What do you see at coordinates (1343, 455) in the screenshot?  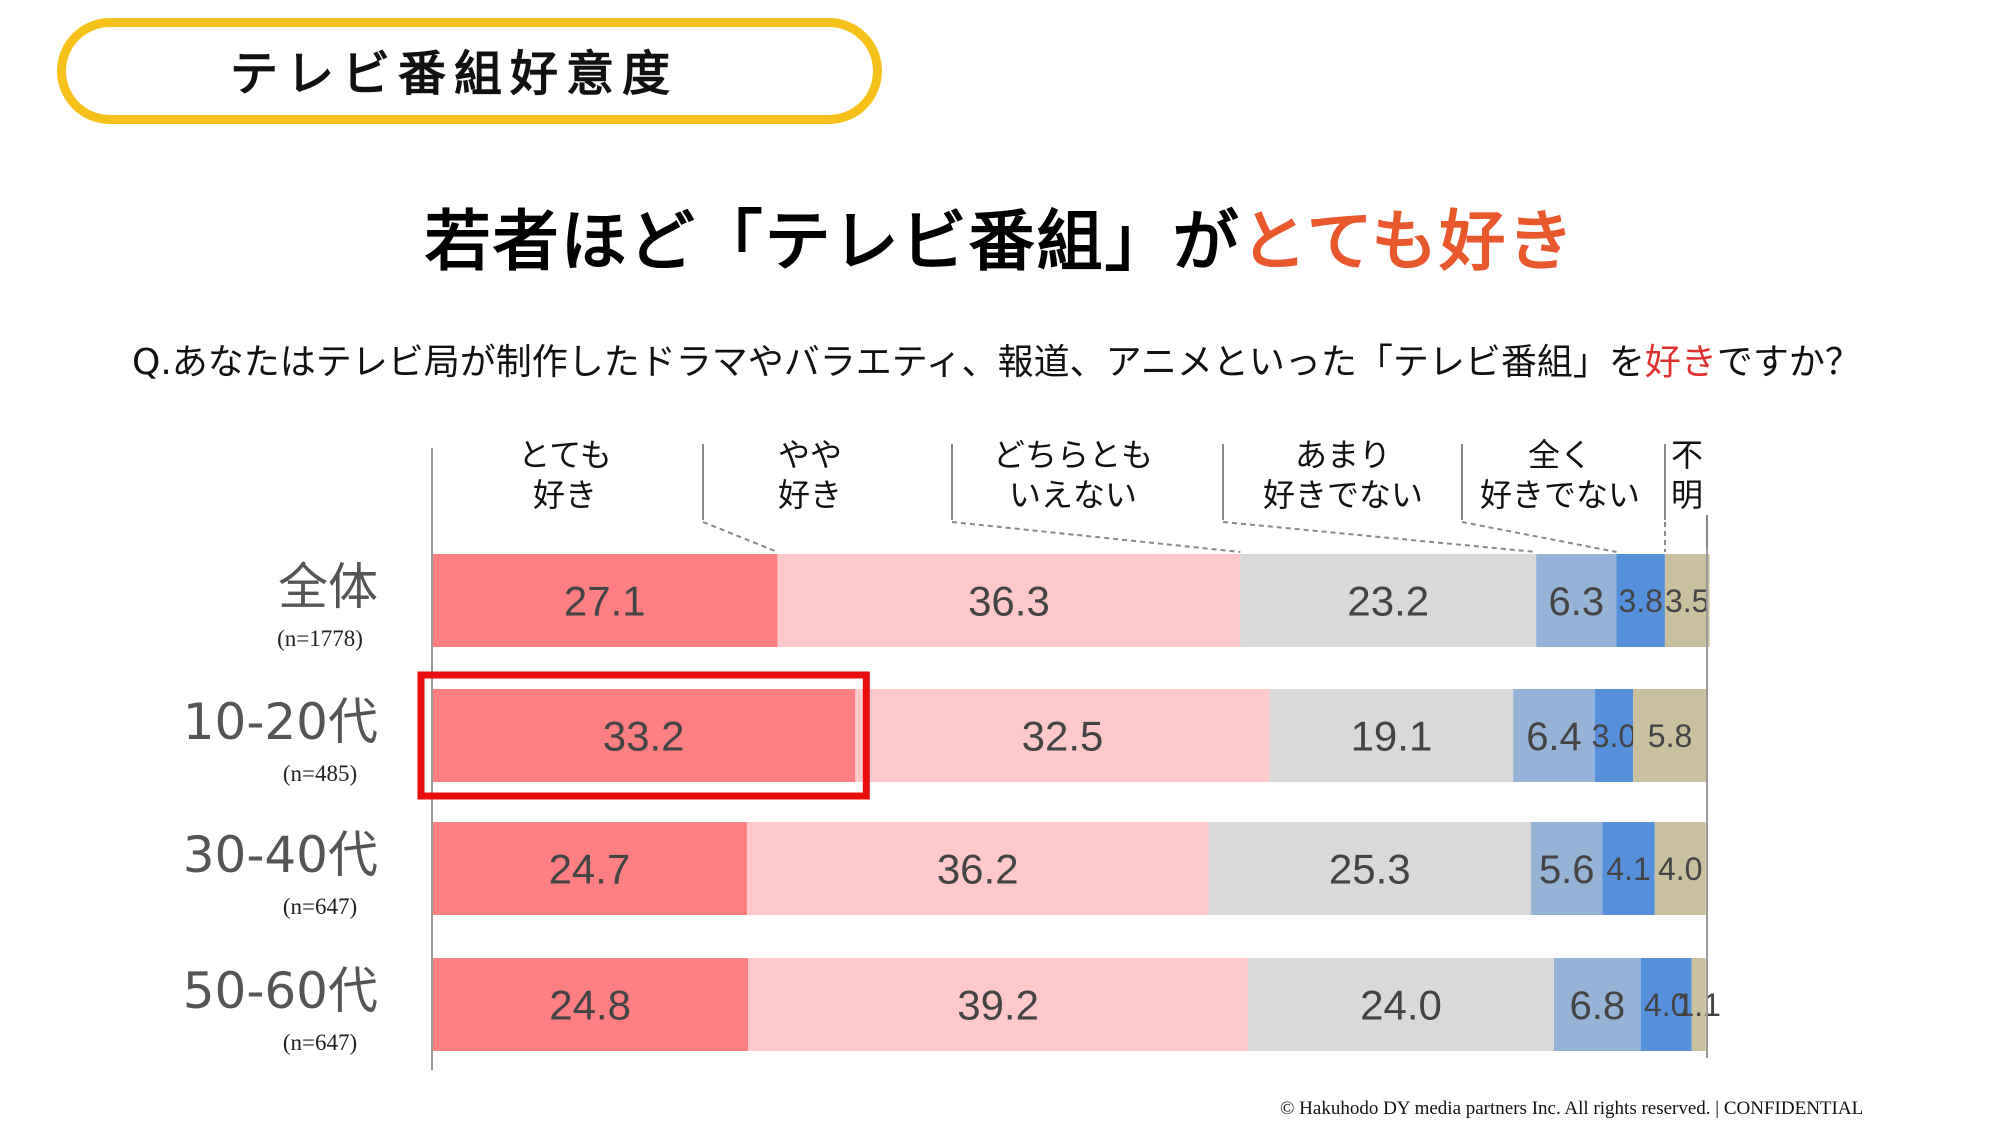 I see `legend-label: あまり` at bounding box center [1343, 455].